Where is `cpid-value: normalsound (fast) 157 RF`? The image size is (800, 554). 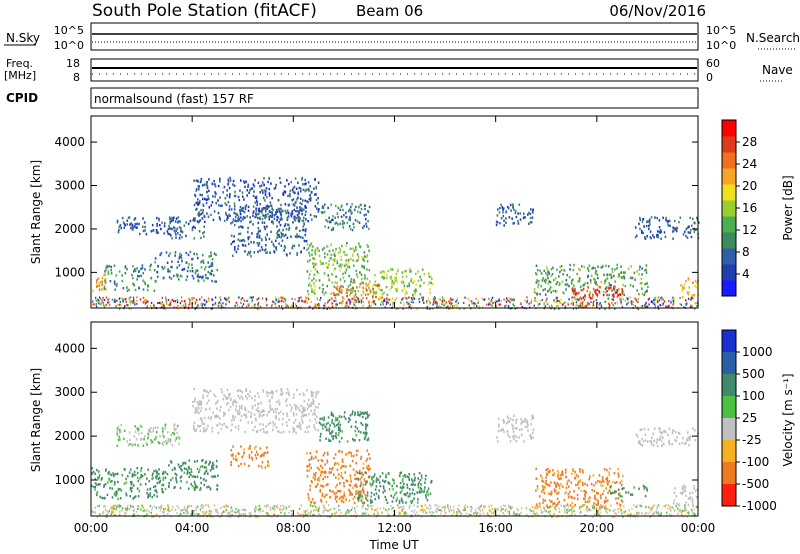 cpid-value: normalsound (fast) 157 RF is located at coordinates (174, 99).